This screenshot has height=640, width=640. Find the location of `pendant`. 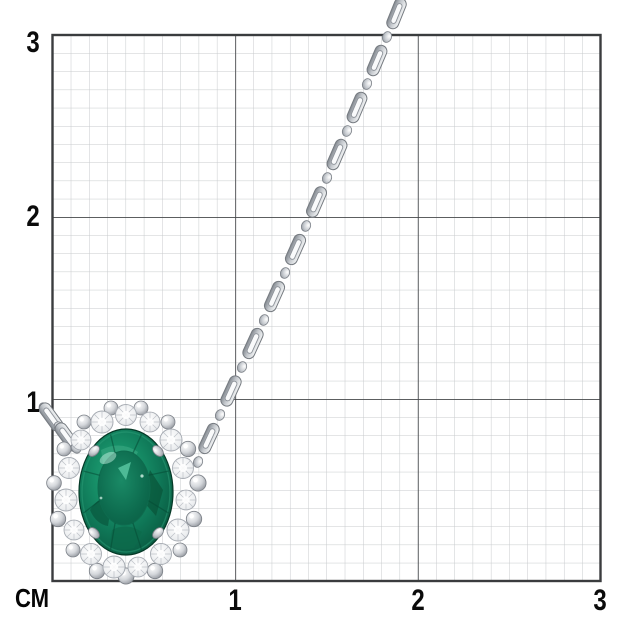

pendant is located at coordinates (126, 492).